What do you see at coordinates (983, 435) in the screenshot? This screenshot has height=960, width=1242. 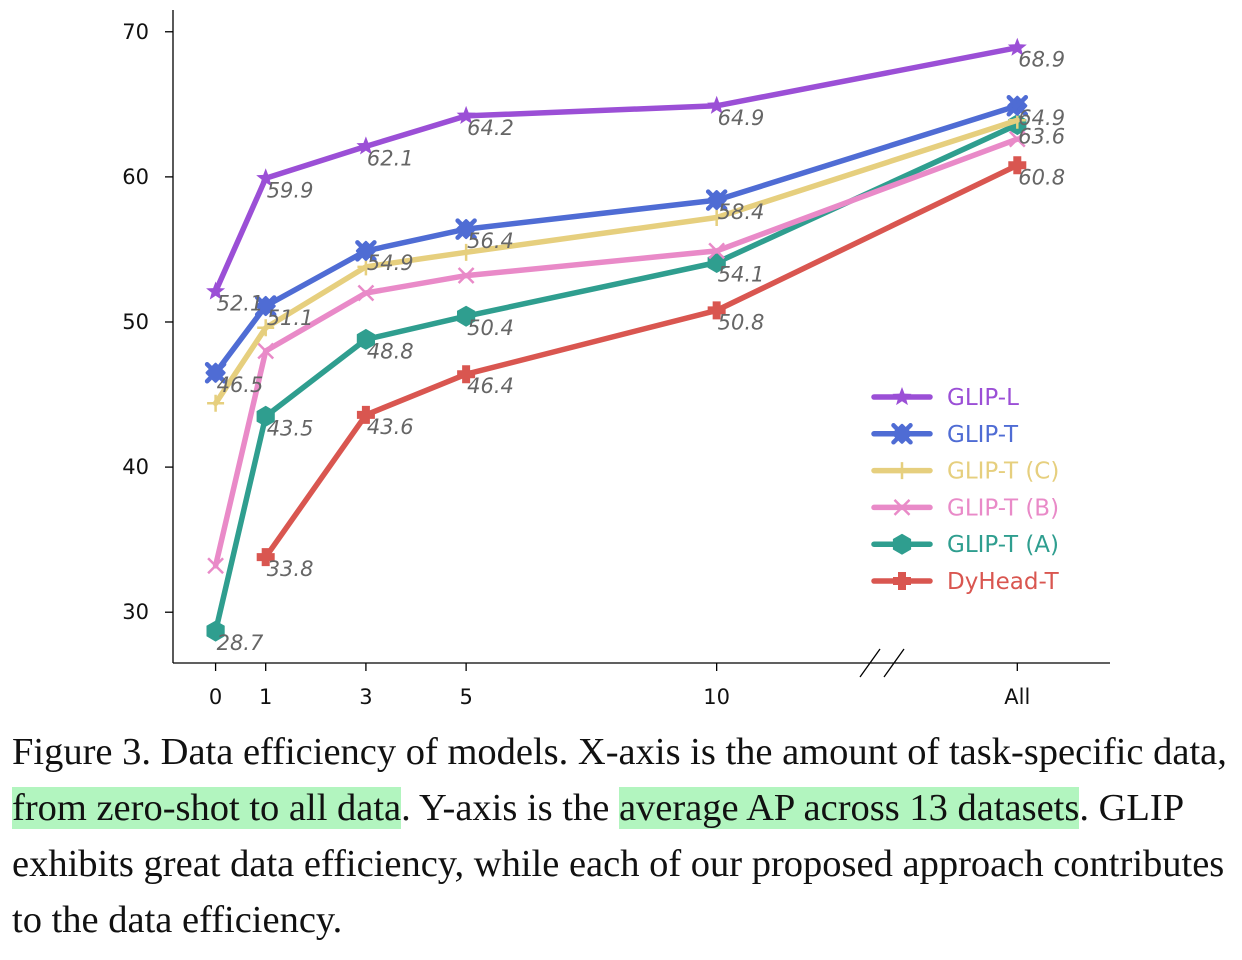 I see `legend-label-glip-t: GLIP-T` at bounding box center [983, 435].